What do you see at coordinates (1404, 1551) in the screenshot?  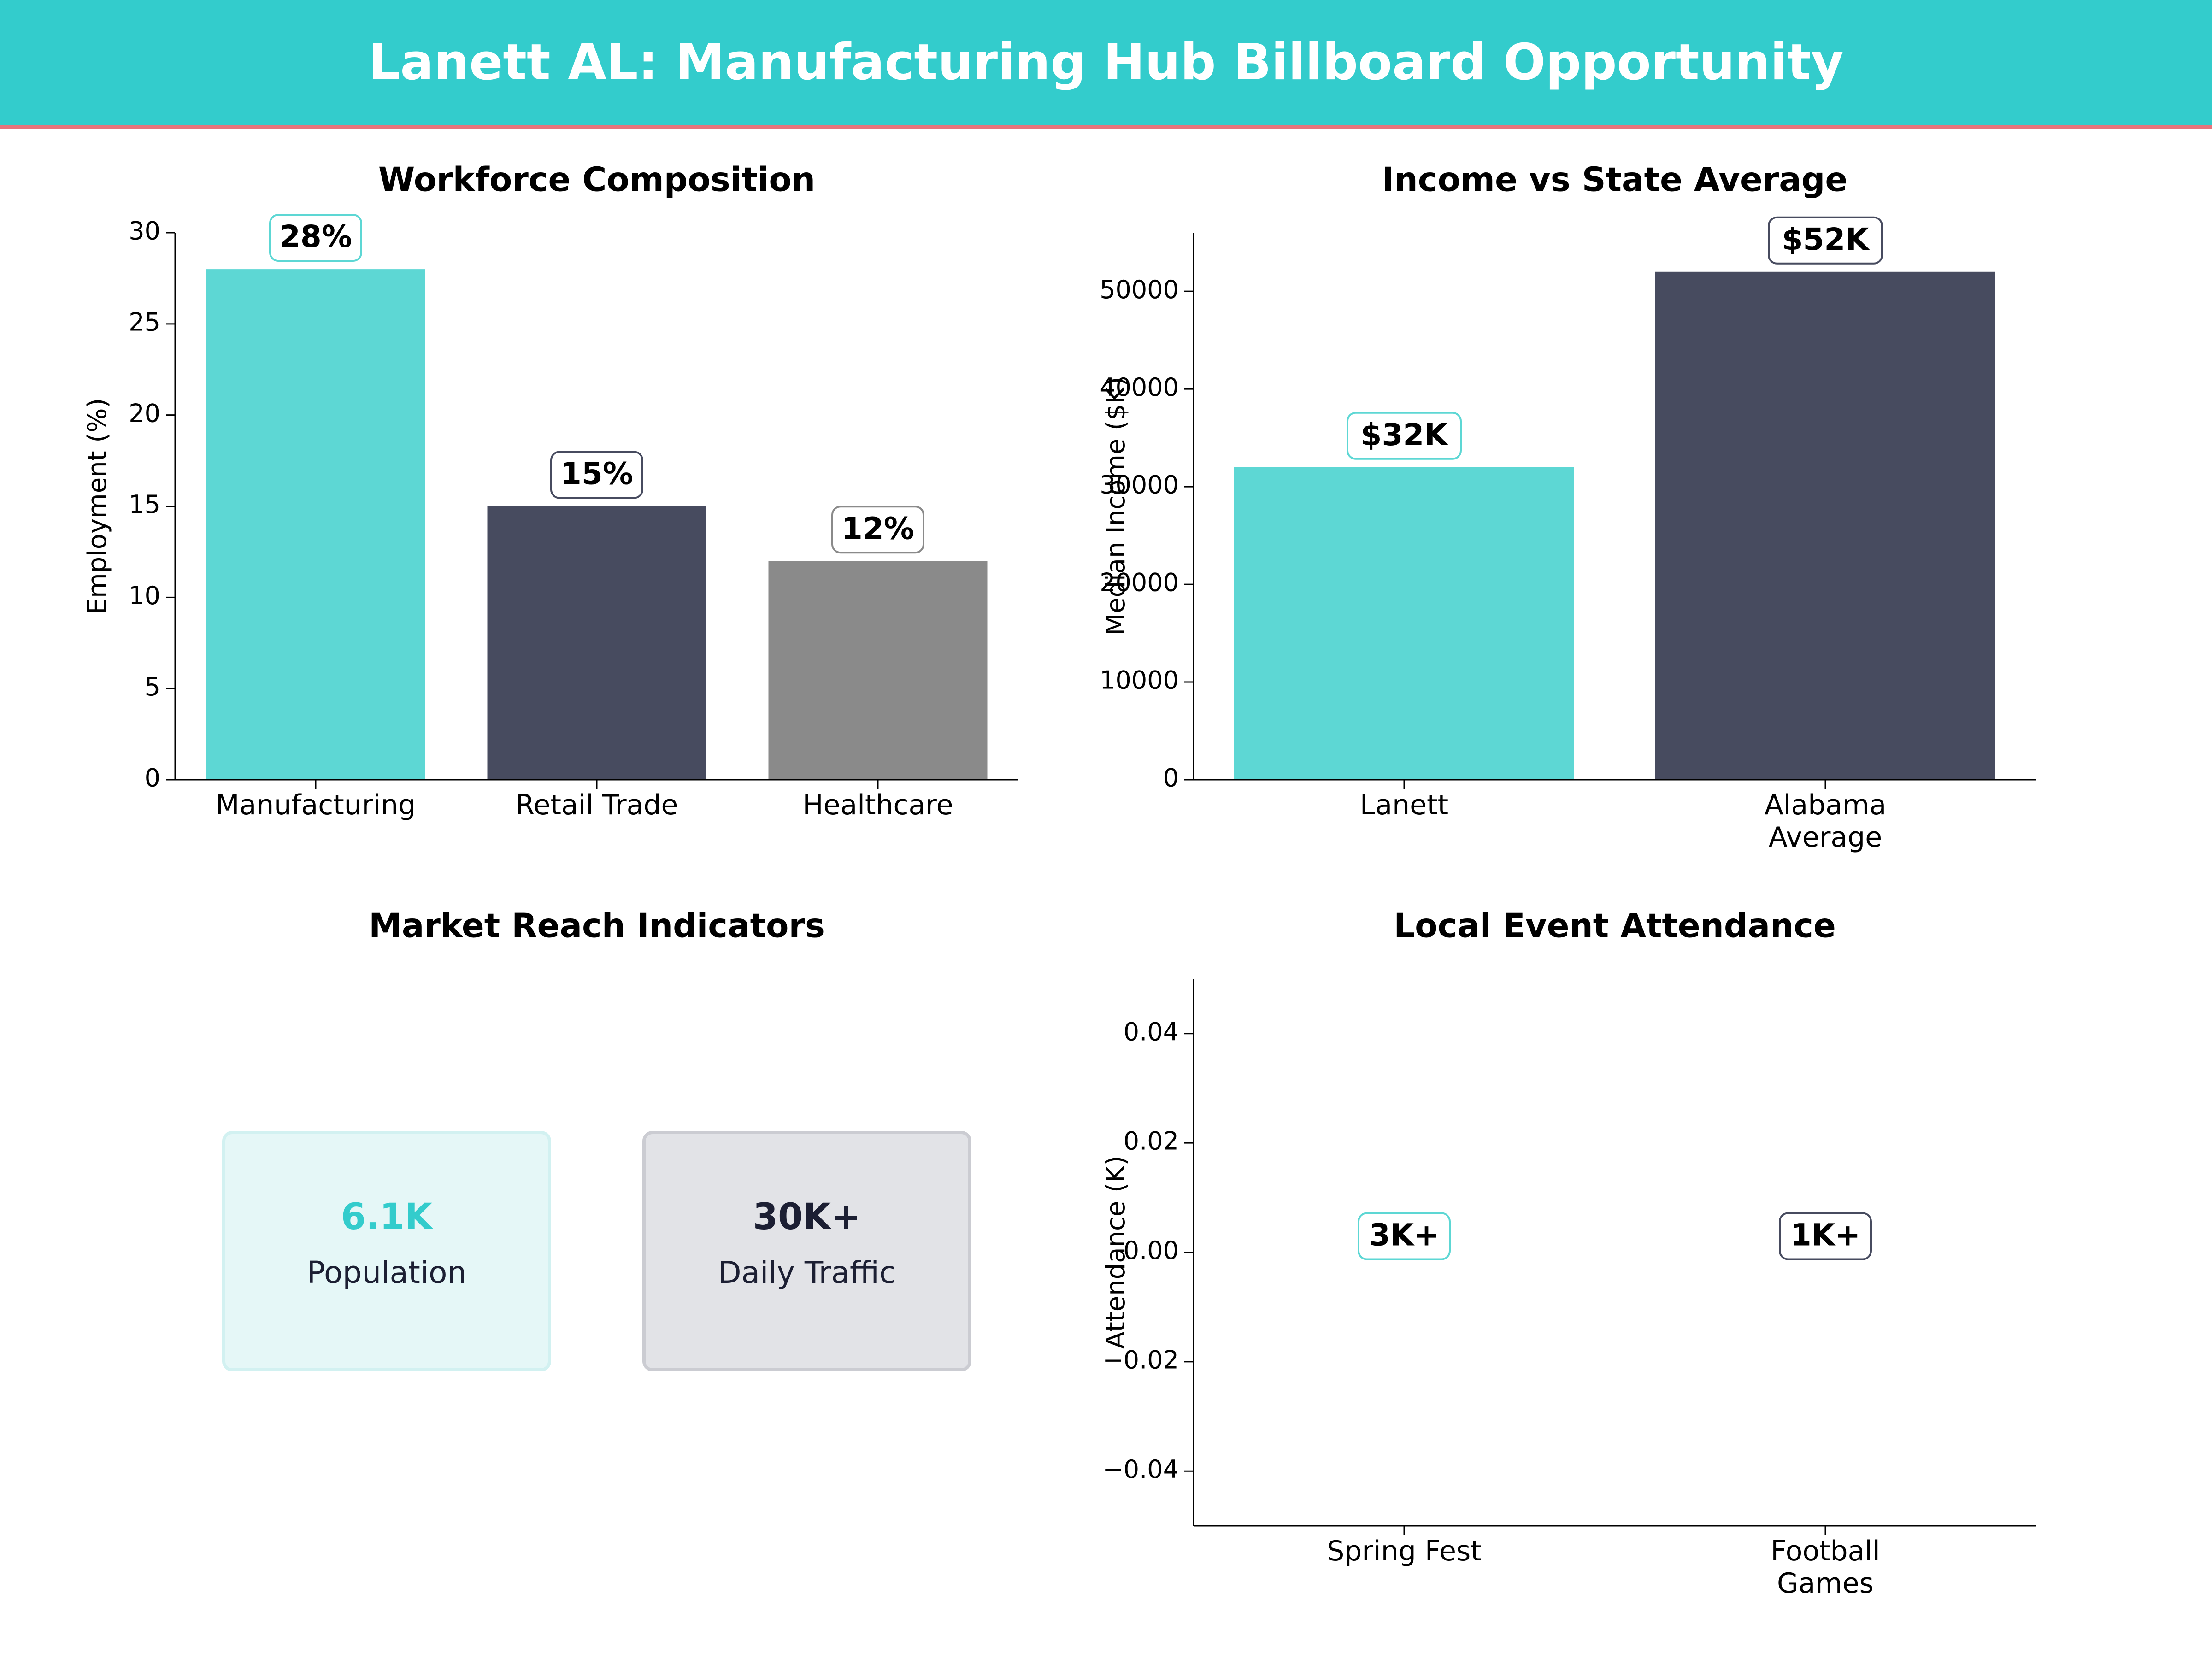 I see `x-tick-label: Spring Fest` at bounding box center [1404, 1551].